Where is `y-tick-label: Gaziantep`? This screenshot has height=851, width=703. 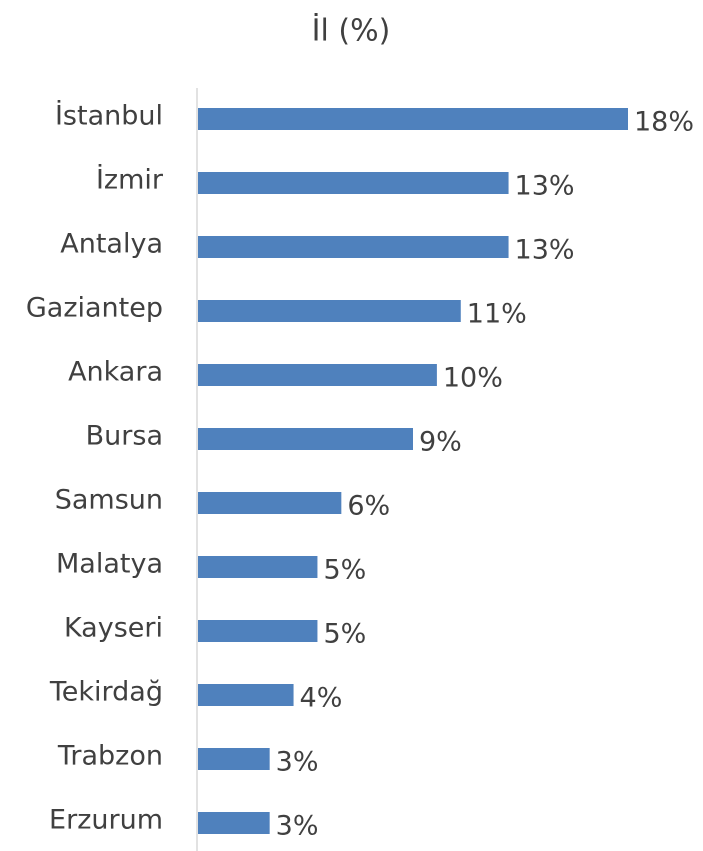 y-tick-label: Gaziantep is located at coordinates (94, 308).